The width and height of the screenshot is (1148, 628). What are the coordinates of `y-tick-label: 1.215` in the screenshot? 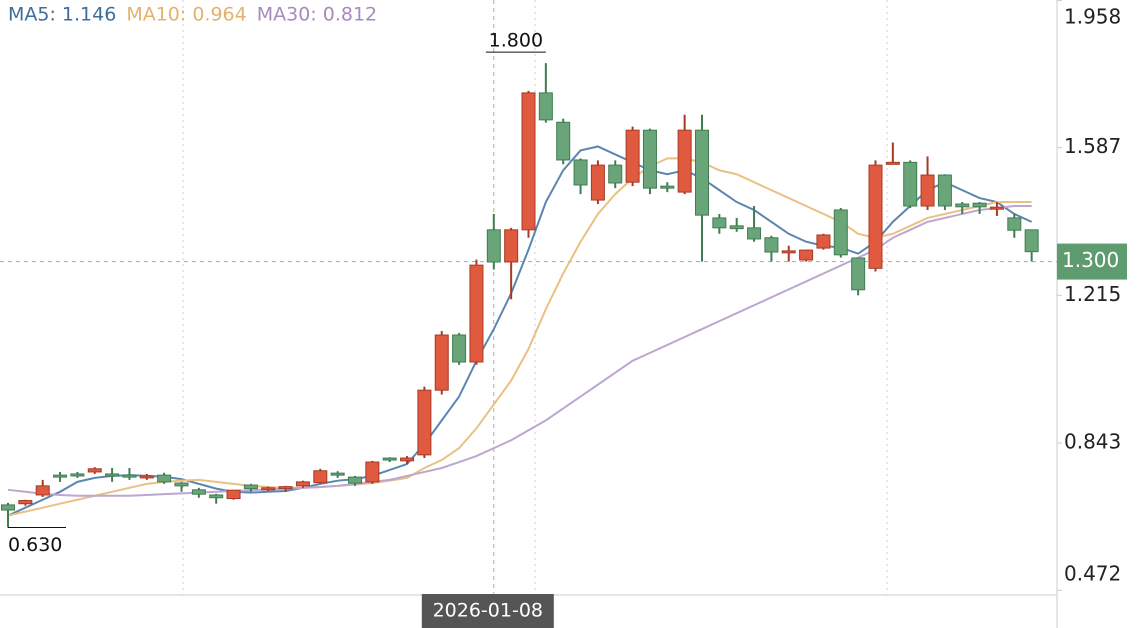 It's located at (1092, 294).